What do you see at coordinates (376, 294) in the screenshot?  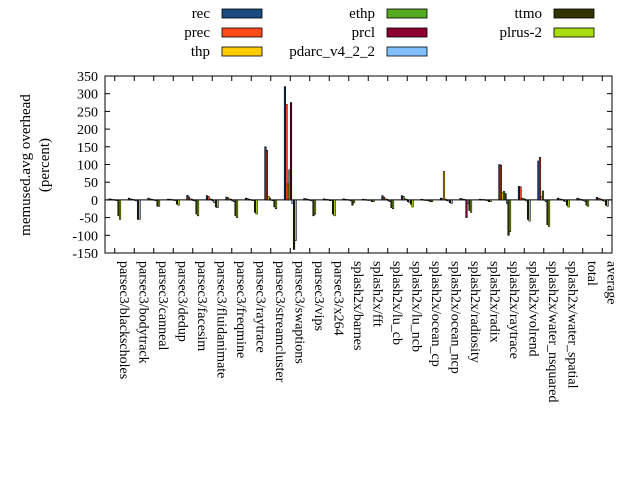 I see `x-tick-label: splash2x/fft` at bounding box center [376, 294].